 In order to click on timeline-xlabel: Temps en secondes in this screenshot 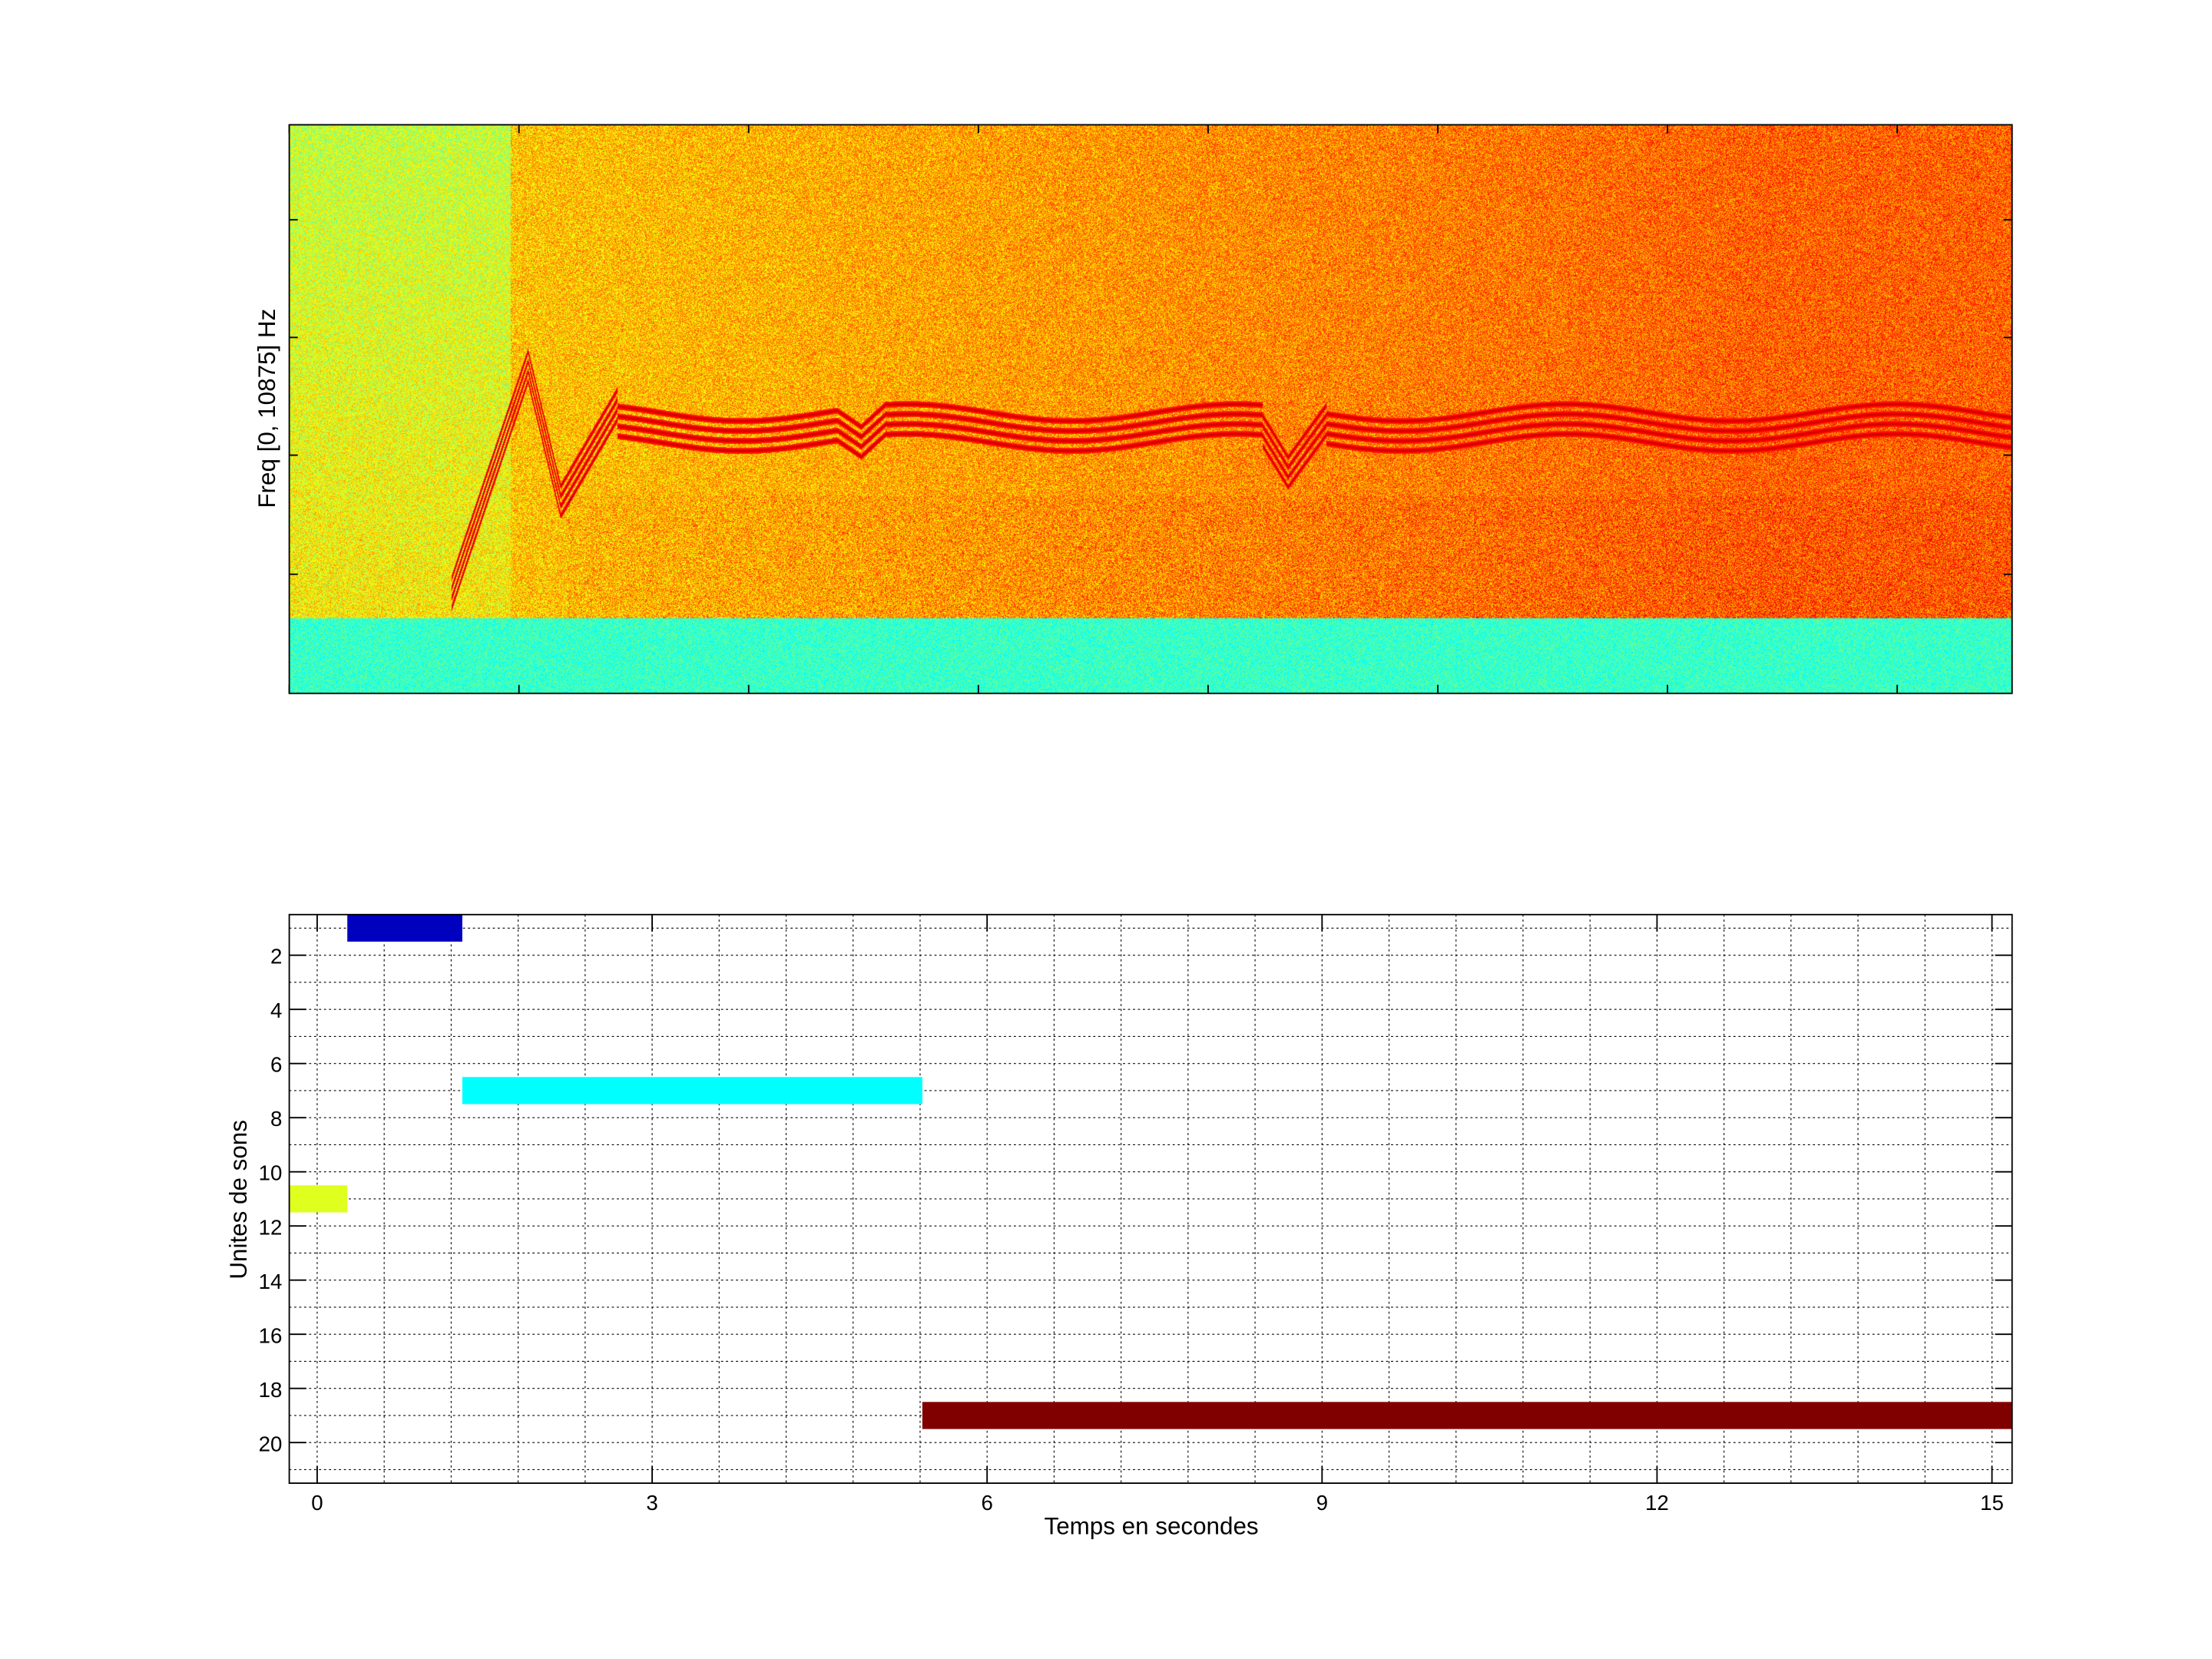, I will do `click(1152, 1526)`.